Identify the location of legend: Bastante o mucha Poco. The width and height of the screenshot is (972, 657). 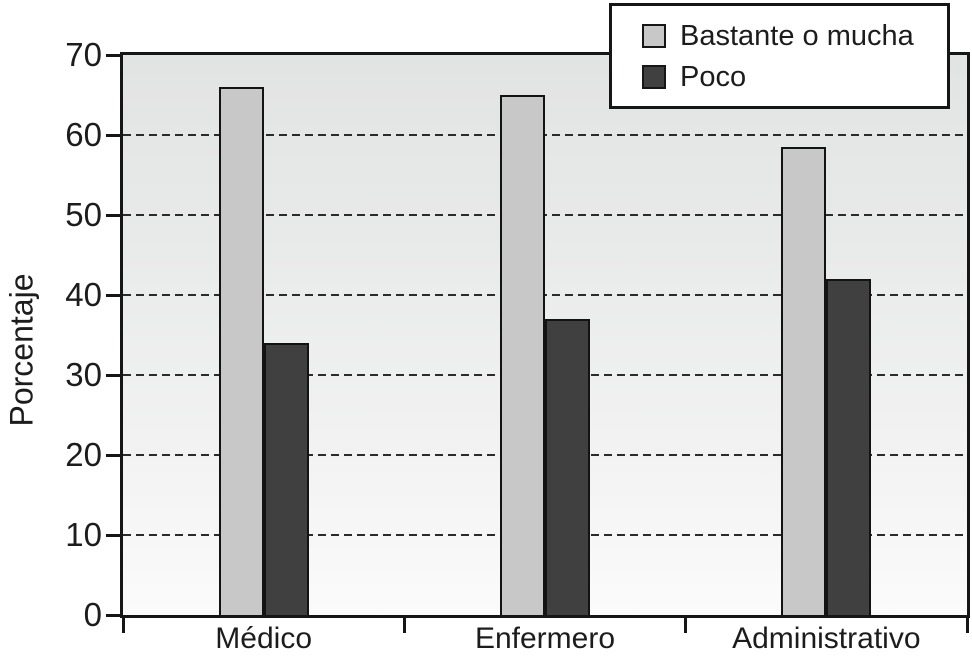
(779, 56).